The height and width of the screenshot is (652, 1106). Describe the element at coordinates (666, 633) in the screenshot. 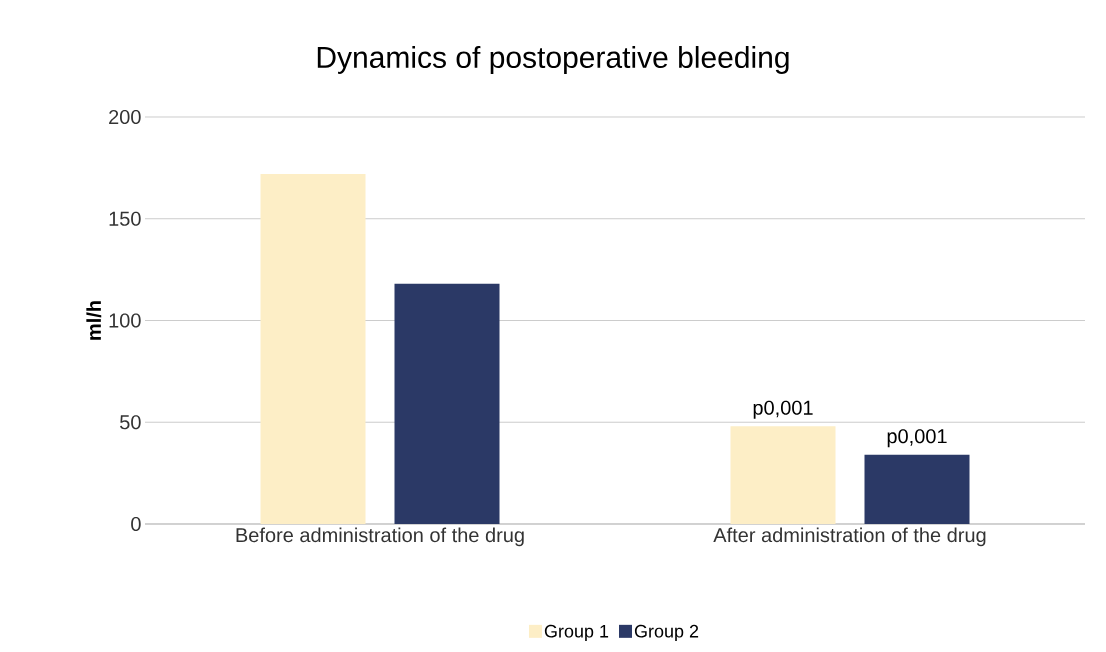

I see `legend-label: Group 2` at that location.